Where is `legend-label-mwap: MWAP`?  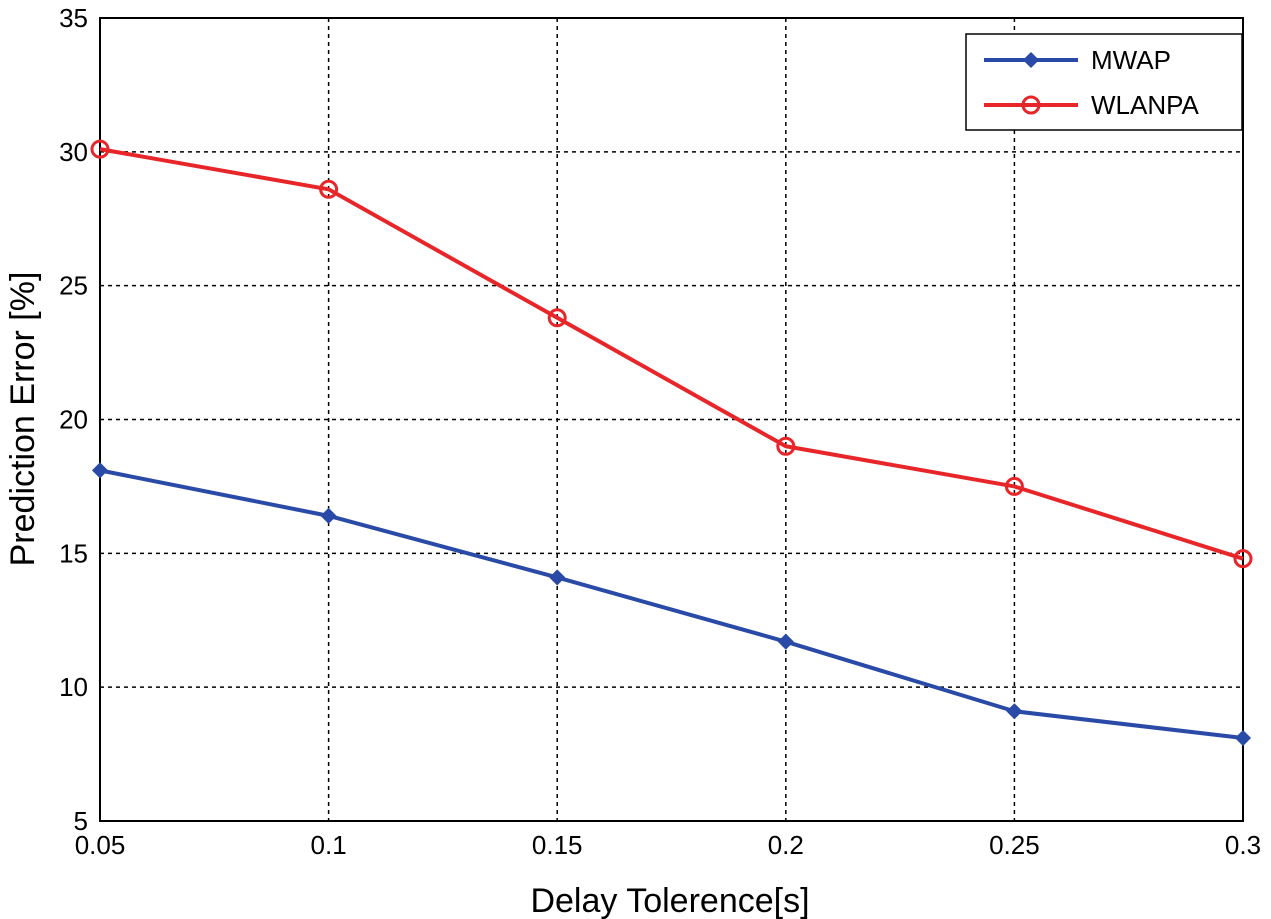 legend-label-mwap: MWAP is located at coordinates (1131, 60).